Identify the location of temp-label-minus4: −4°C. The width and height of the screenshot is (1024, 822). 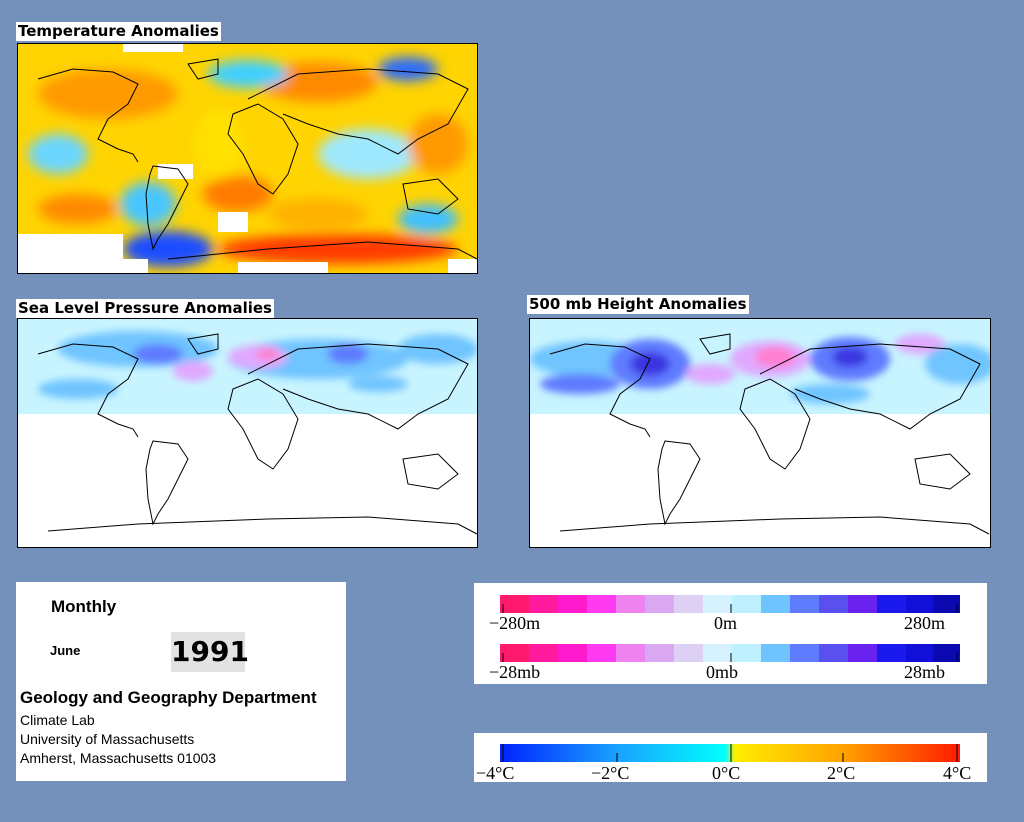
(495, 773).